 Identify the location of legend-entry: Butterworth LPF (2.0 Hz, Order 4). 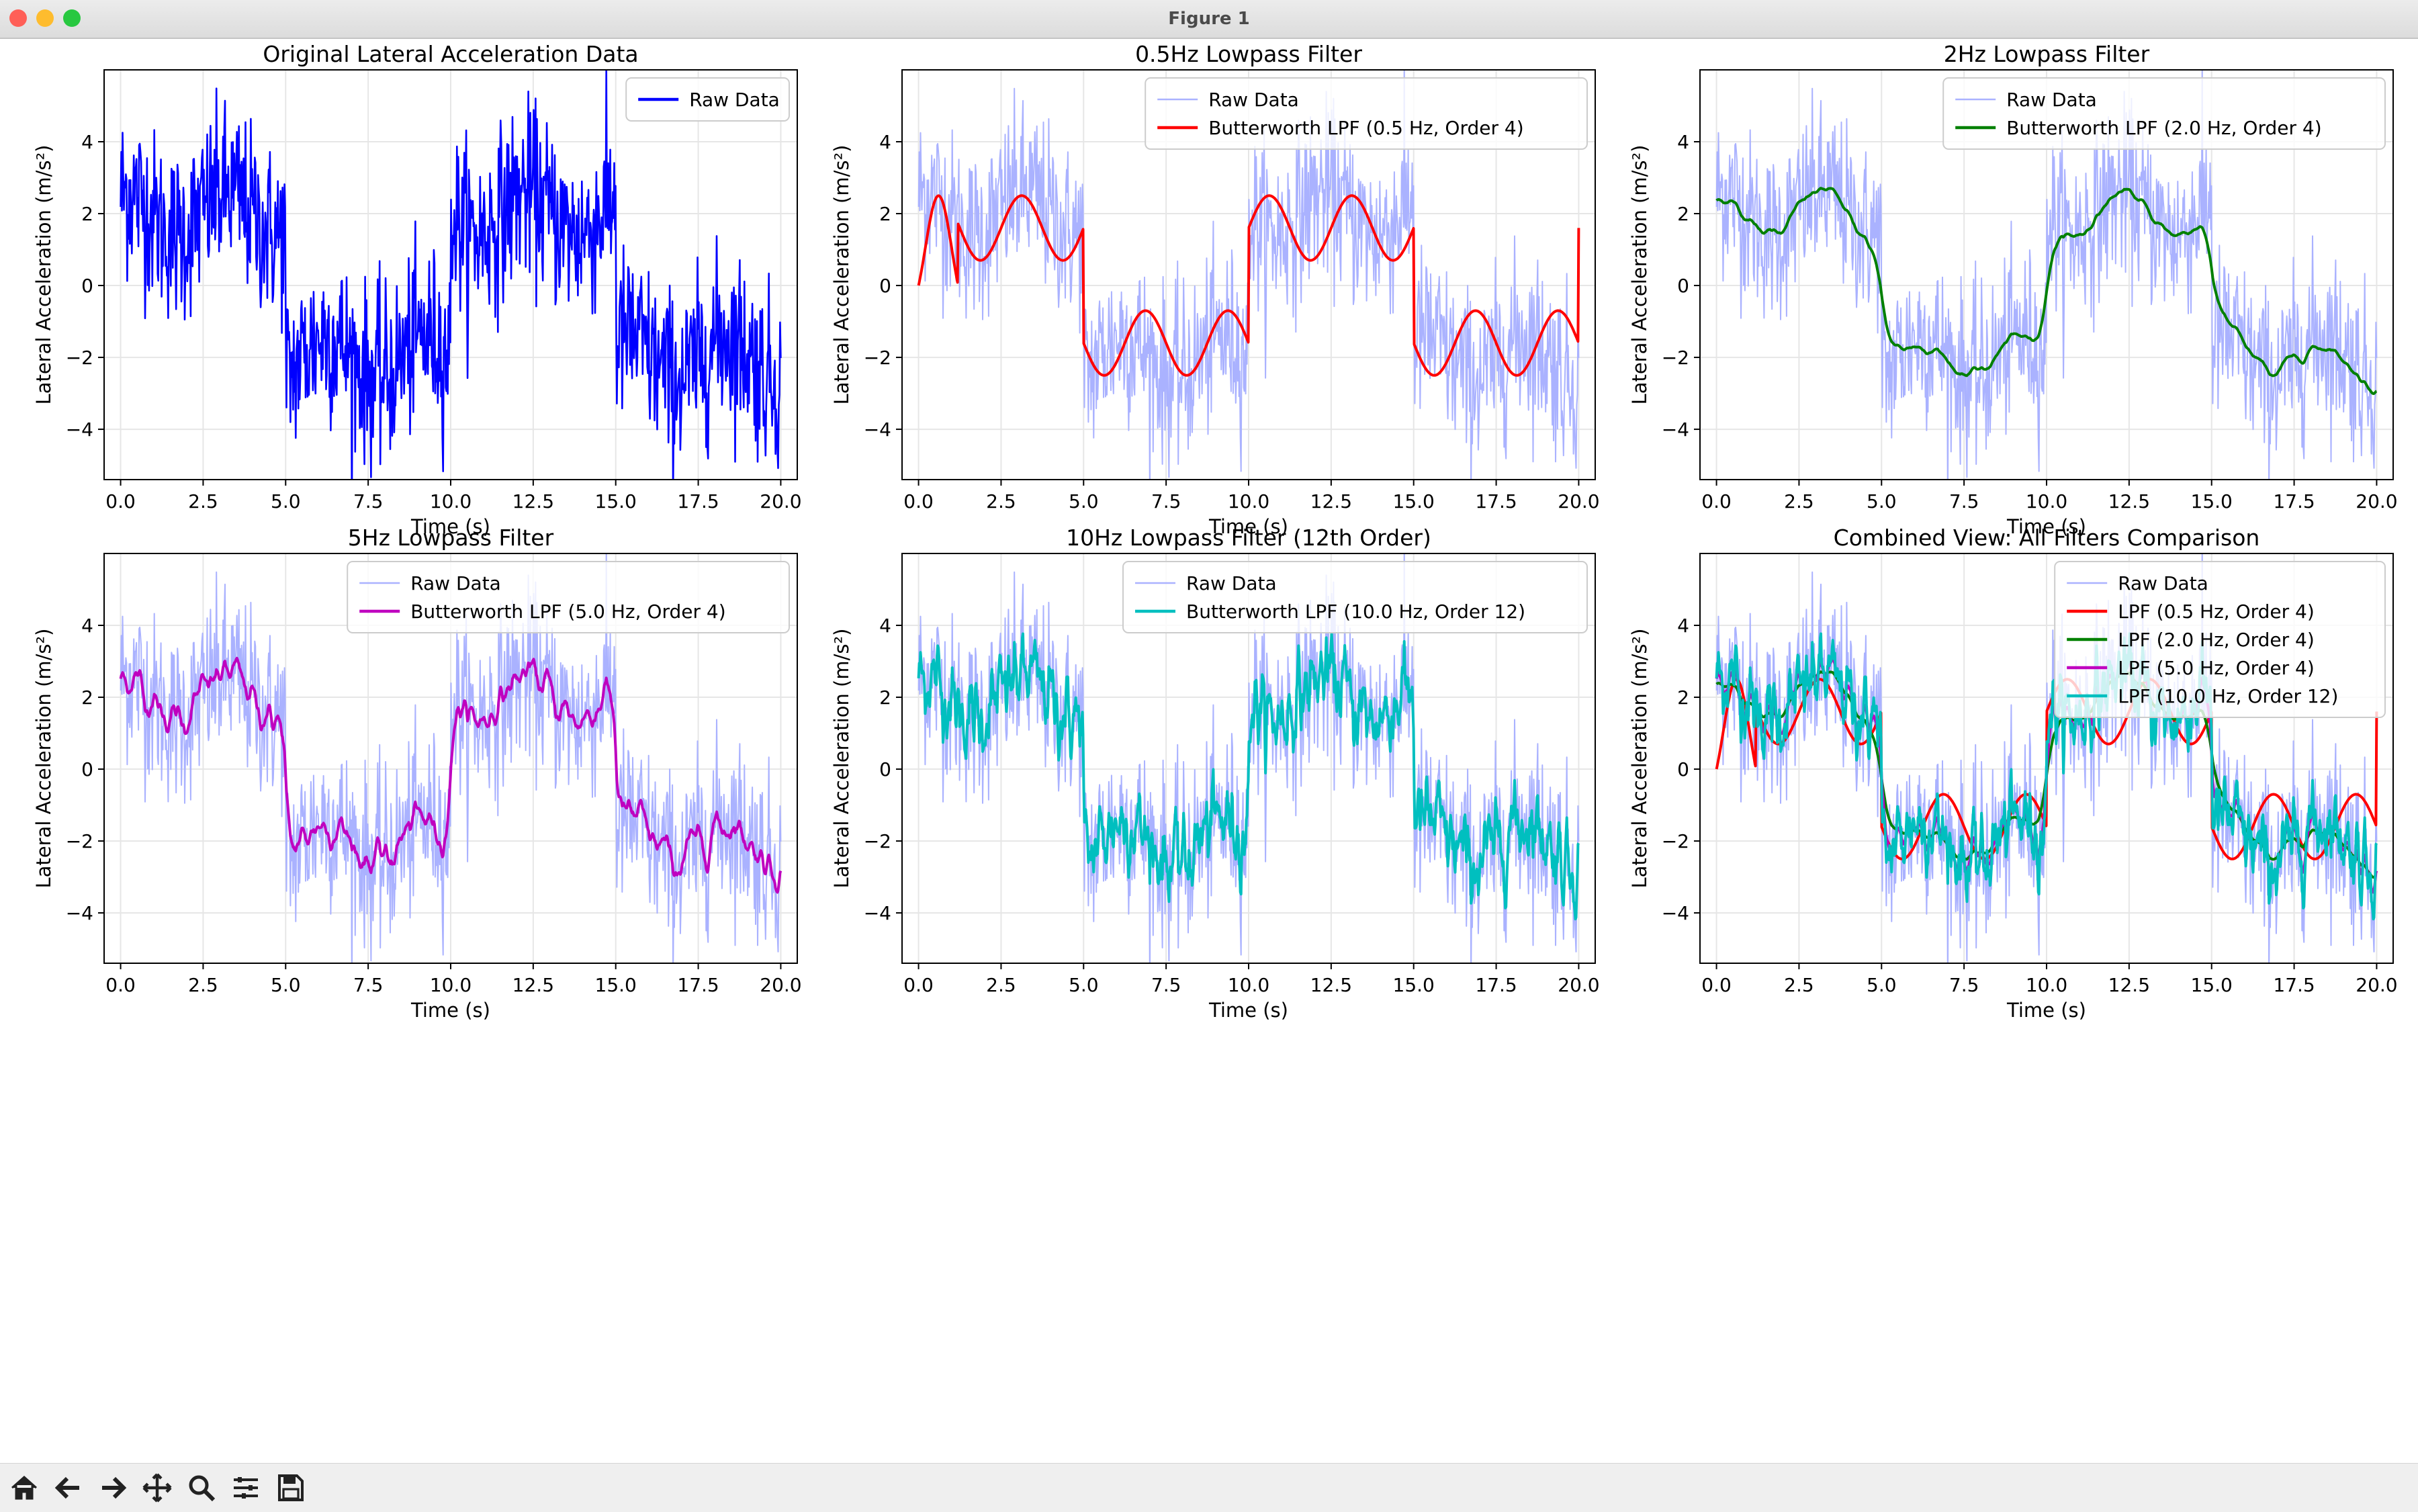
(2163, 128).